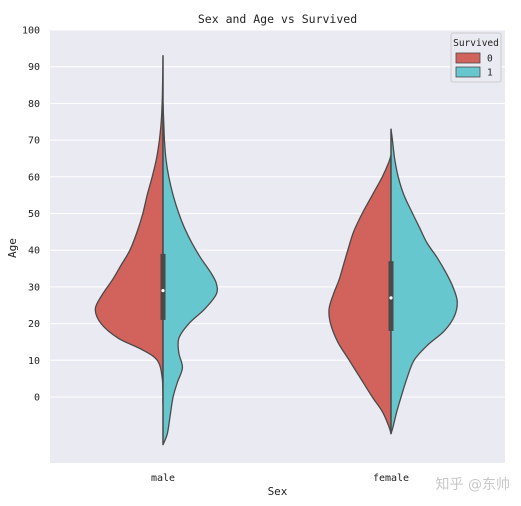 This screenshot has height=506, width=521. I want to click on inner-boxes, so click(277, 292).